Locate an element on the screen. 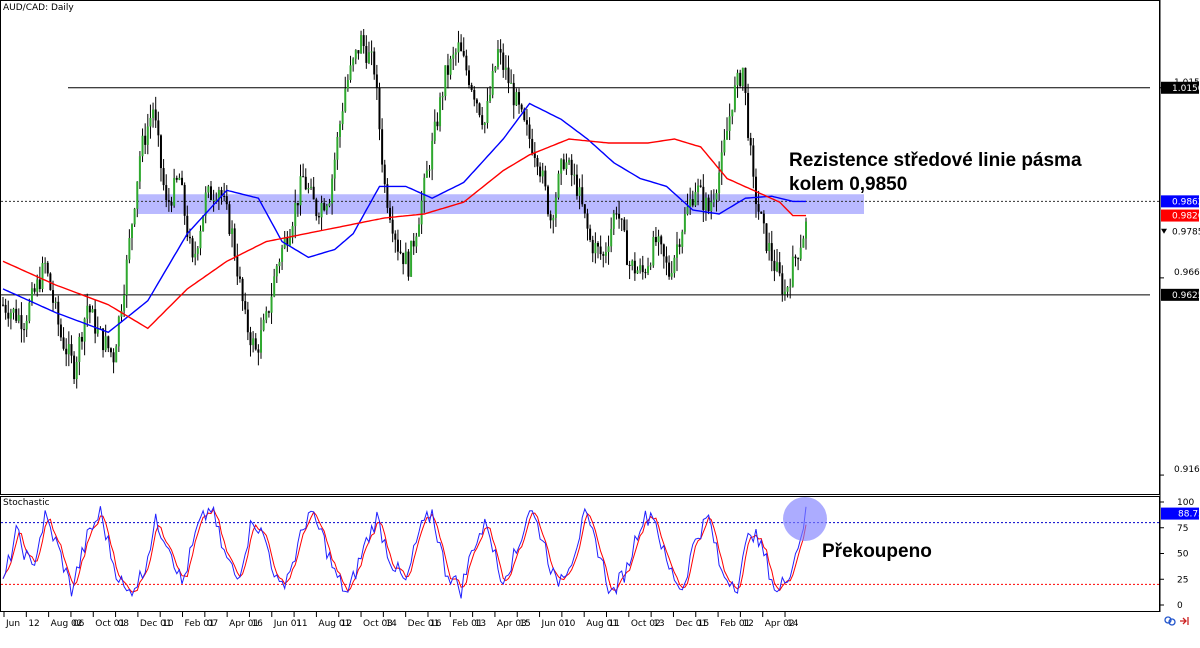 This screenshot has width=1200, height=648. time-tick-label: Feb 01 is located at coordinates (467, 624).